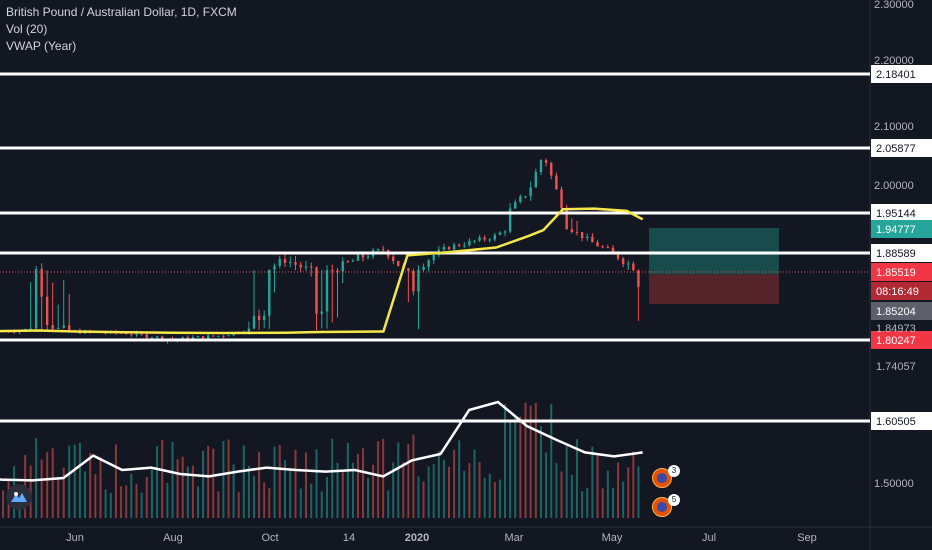  Describe the element at coordinates (896, 230) in the screenshot. I see `price-label-text: 1.94777` at that location.